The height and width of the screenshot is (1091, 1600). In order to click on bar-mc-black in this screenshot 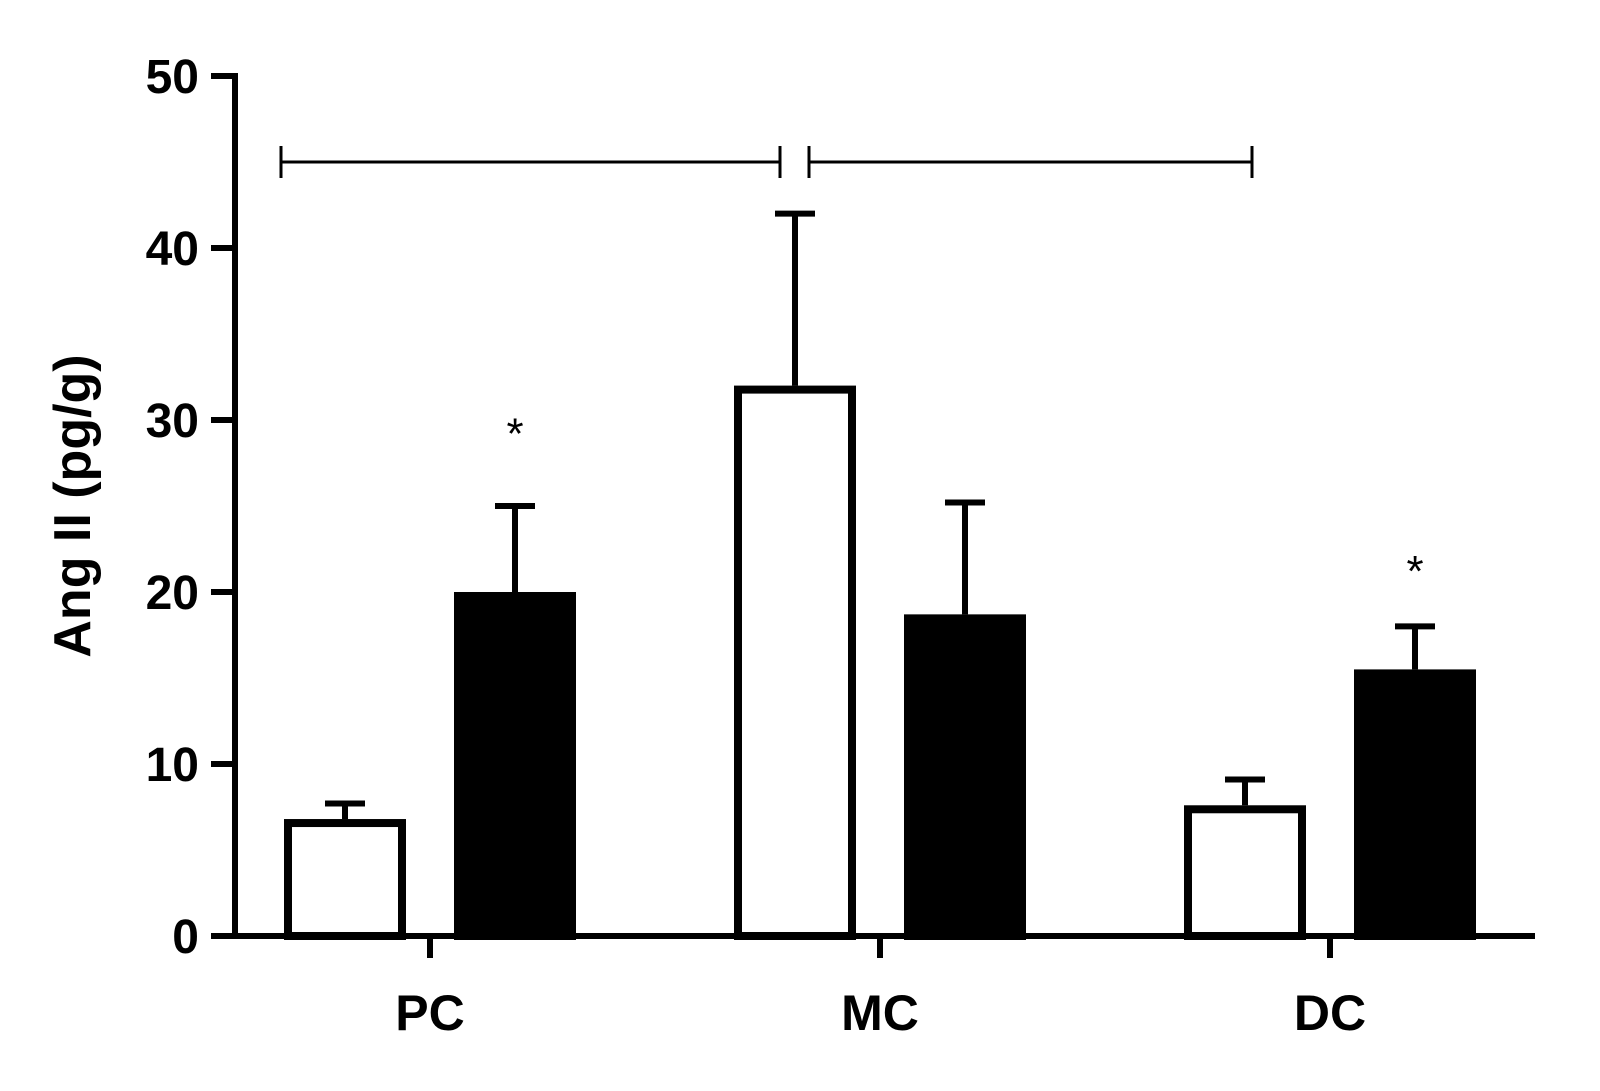, I will do `click(965, 777)`.